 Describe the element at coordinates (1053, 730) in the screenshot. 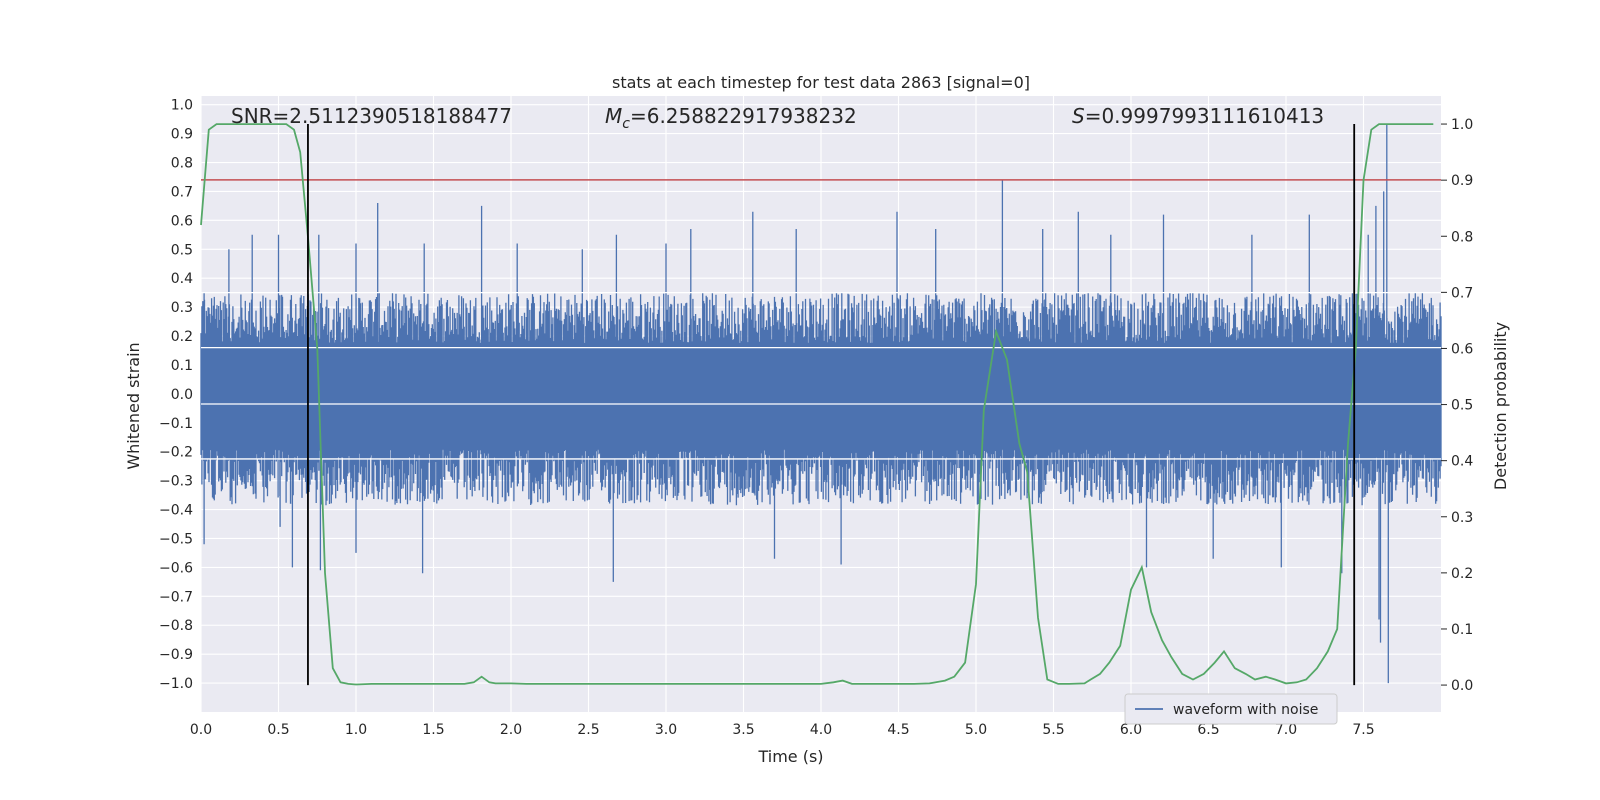

I see `x-tick-label: 5.5` at that location.